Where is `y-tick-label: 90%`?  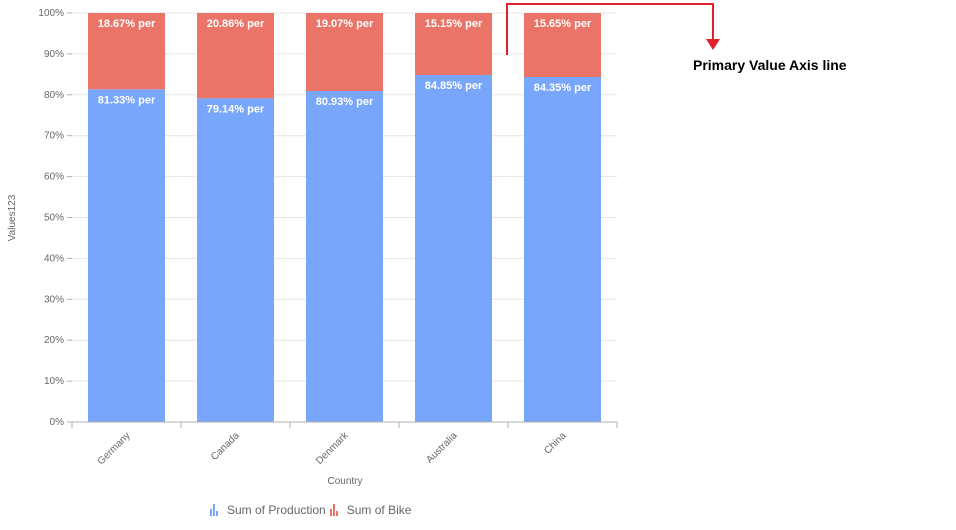
y-tick-label: 90% is located at coordinates (54, 54).